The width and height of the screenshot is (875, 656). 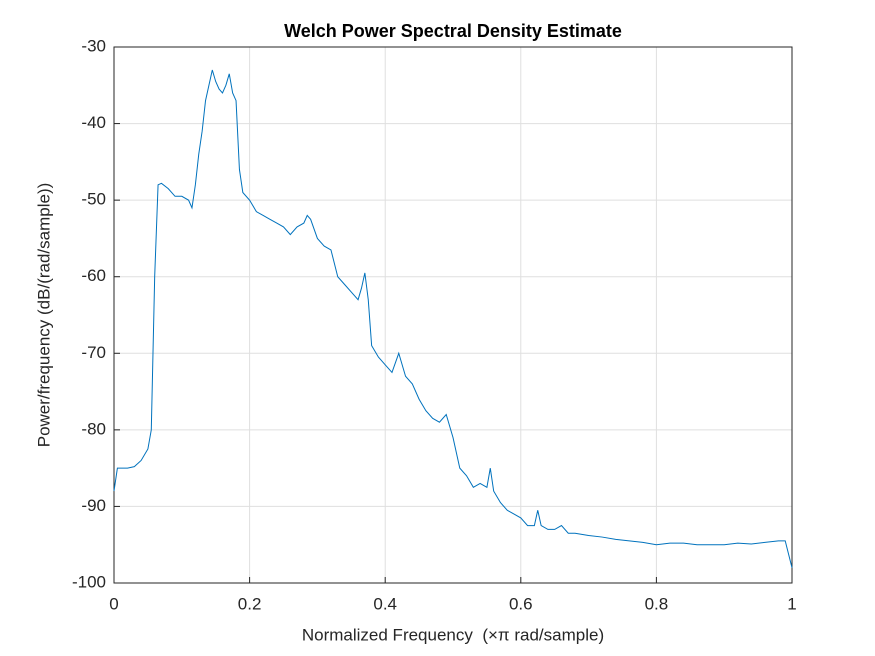 I want to click on y-tick-label: -60, so click(x=93, y=275).